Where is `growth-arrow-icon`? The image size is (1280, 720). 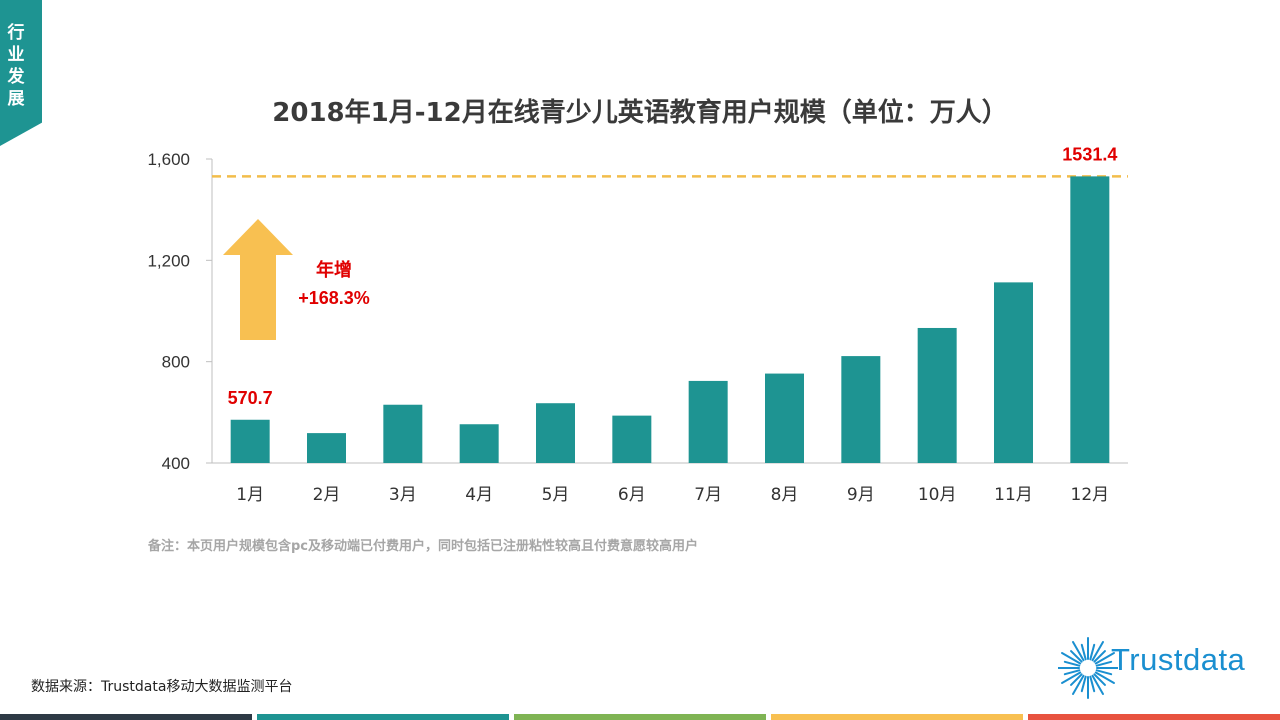 growth-arrow-icon is located at coordinates (258, 279).